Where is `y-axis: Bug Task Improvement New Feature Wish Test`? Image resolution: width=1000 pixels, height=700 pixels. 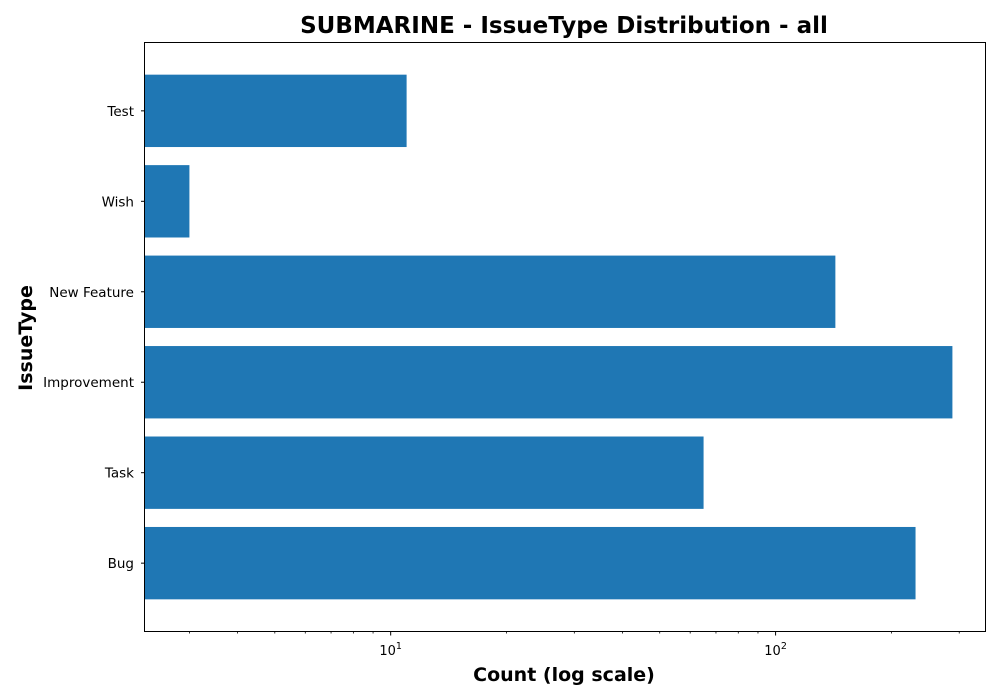
y-axis: Bug Task Improvement New Feature Wish Test is located at coordinates (94, 338).